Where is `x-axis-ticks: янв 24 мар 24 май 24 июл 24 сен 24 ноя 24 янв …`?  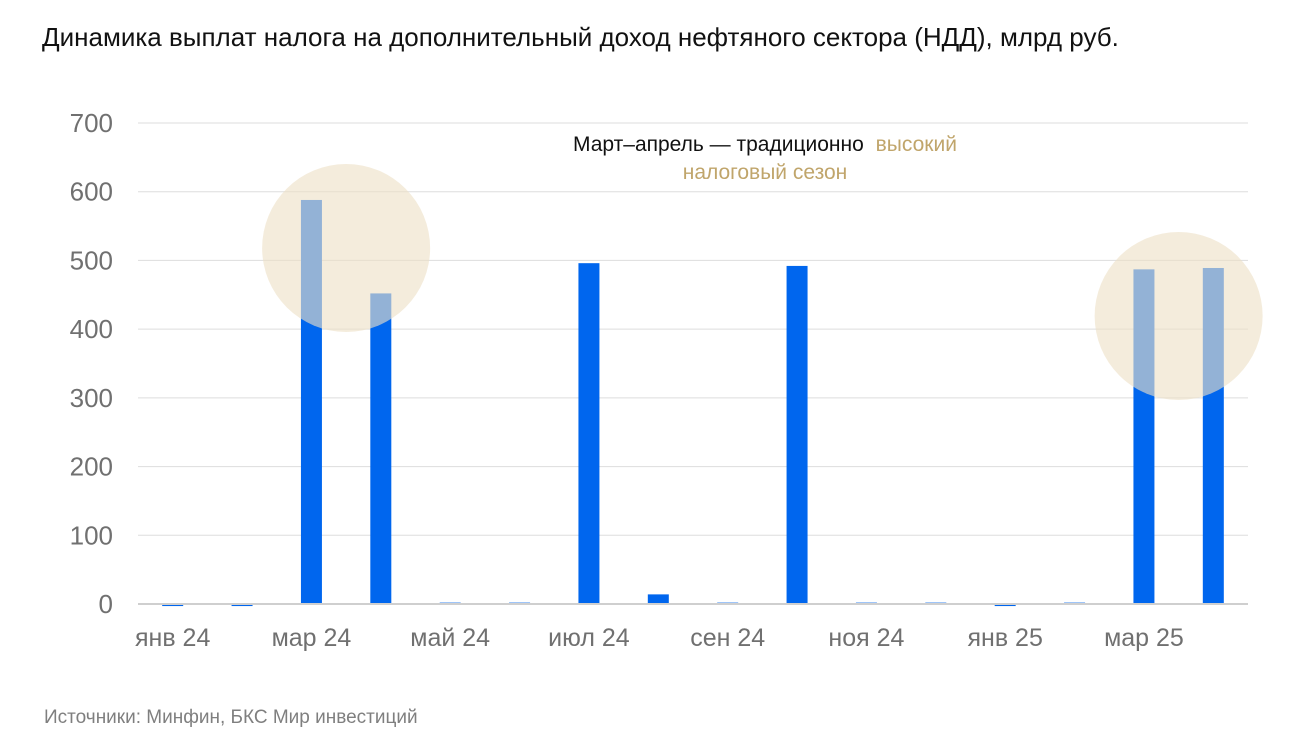 x-axis-ticks: янв 24 мар 24 май 24 июл 24 сен 24 ноя 24 янв … is located at coordinates (659, 638).